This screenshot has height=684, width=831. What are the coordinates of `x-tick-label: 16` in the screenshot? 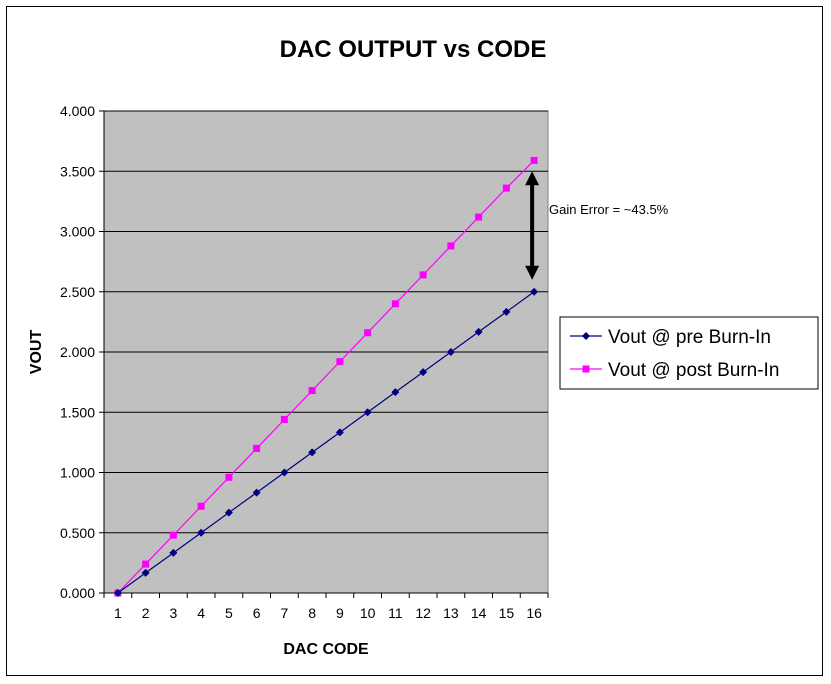 It's located at (534, 613).